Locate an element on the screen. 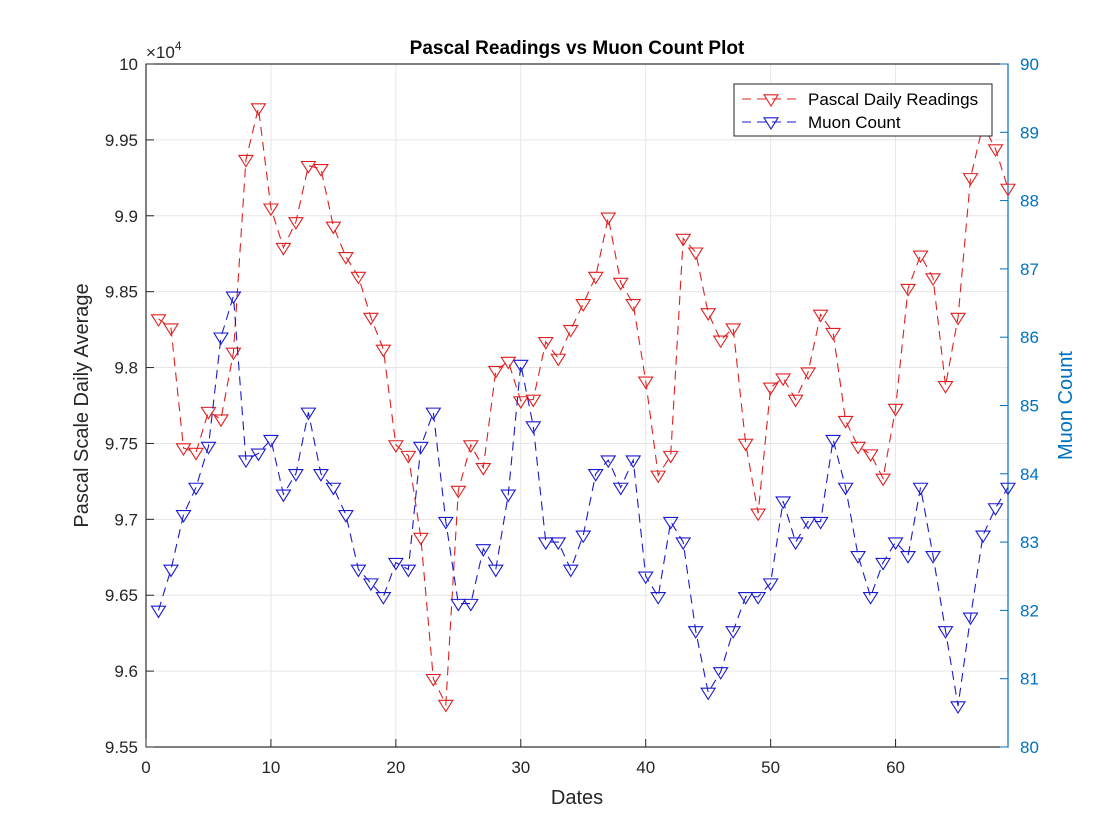 The image size is (1120, 840). y-left-exponent-label: ×10⁴ is located at coordinates (164, 50).